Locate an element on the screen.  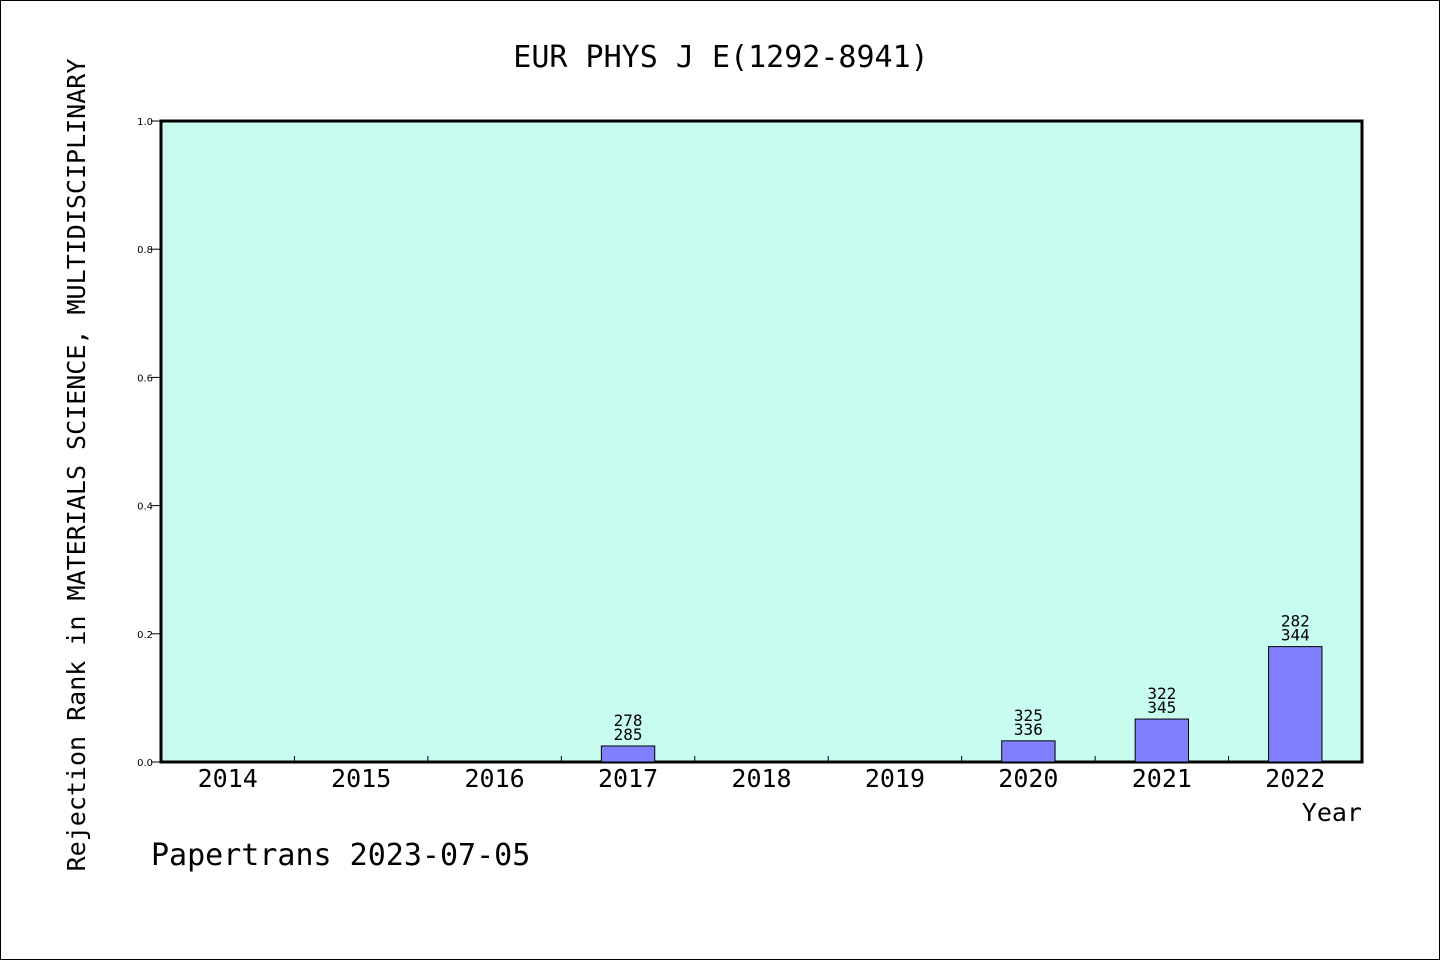
bar-label-top: 282 is located at coordinates (1295, 621).